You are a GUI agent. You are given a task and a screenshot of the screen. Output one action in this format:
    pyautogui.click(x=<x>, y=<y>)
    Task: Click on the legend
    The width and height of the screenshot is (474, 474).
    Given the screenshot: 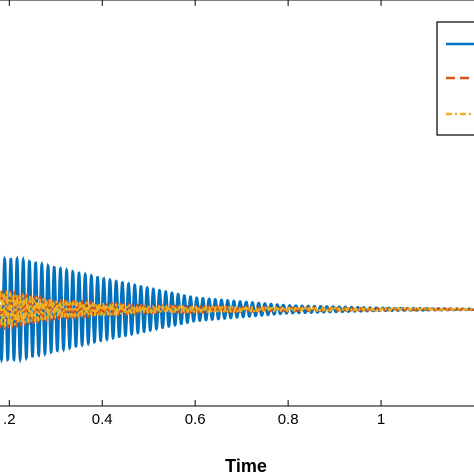 What is the action you would take?
    pyautogui.click(x=455, y=78)
    